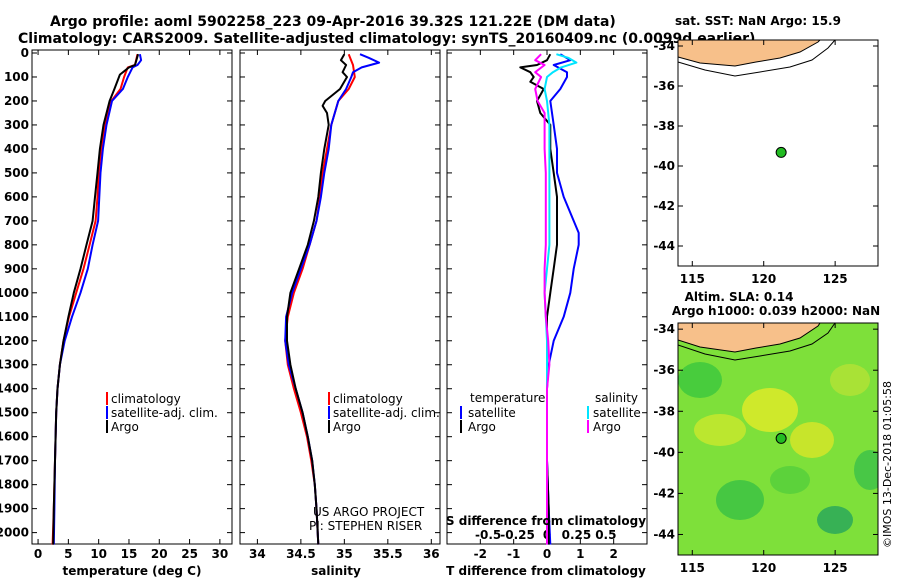 Image resolution: width=900 pixels, height=584 pixels. Describe the element at coordinates (664, 370) in the screenshot. I see `map-y-tick-label: -36` at that location.